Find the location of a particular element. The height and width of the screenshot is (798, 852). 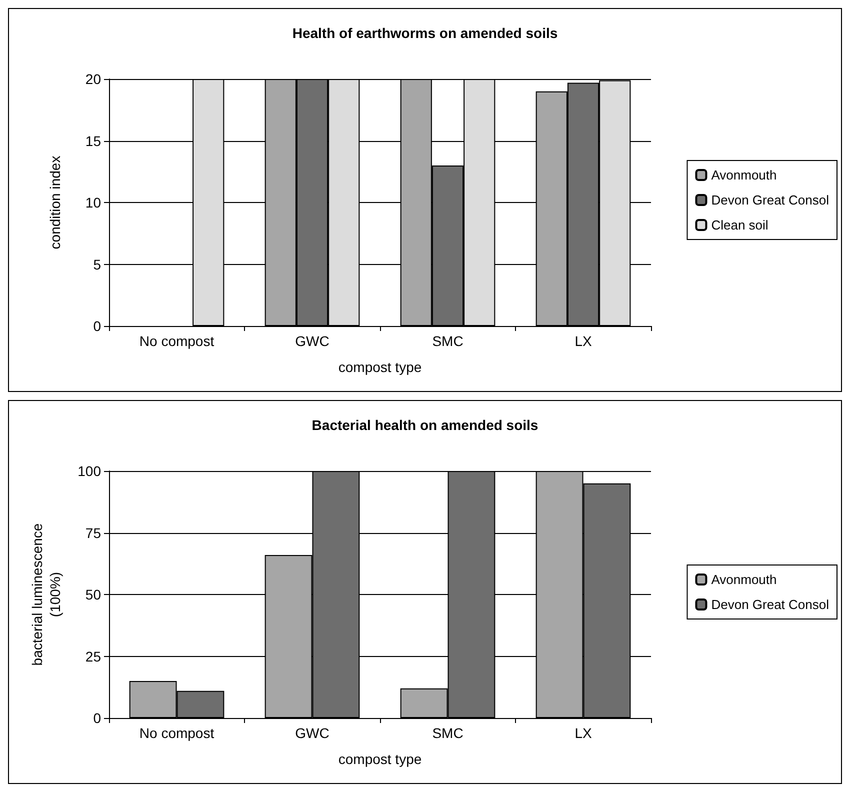

y-tick-label: 75 is located at coordinates (93, 532).